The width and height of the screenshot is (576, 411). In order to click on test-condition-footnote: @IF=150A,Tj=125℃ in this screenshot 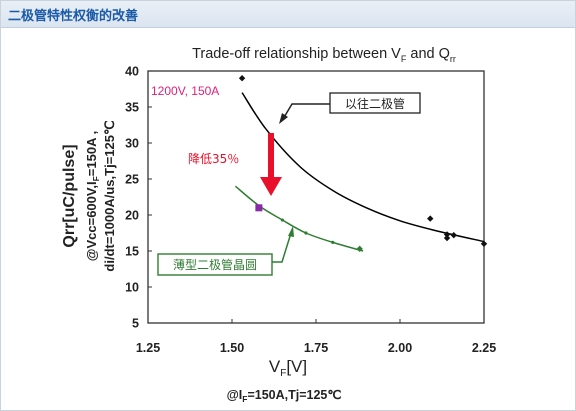, I will do `click(284, 396)`.